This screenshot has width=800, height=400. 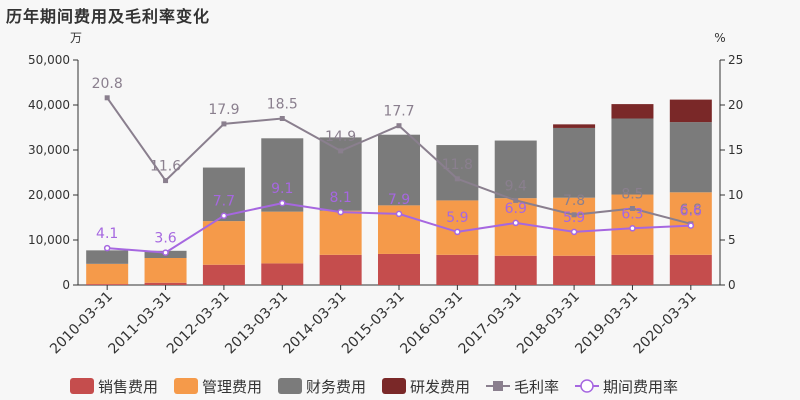 I want to click on data-label: 8.5, so click(x=632, y=195).